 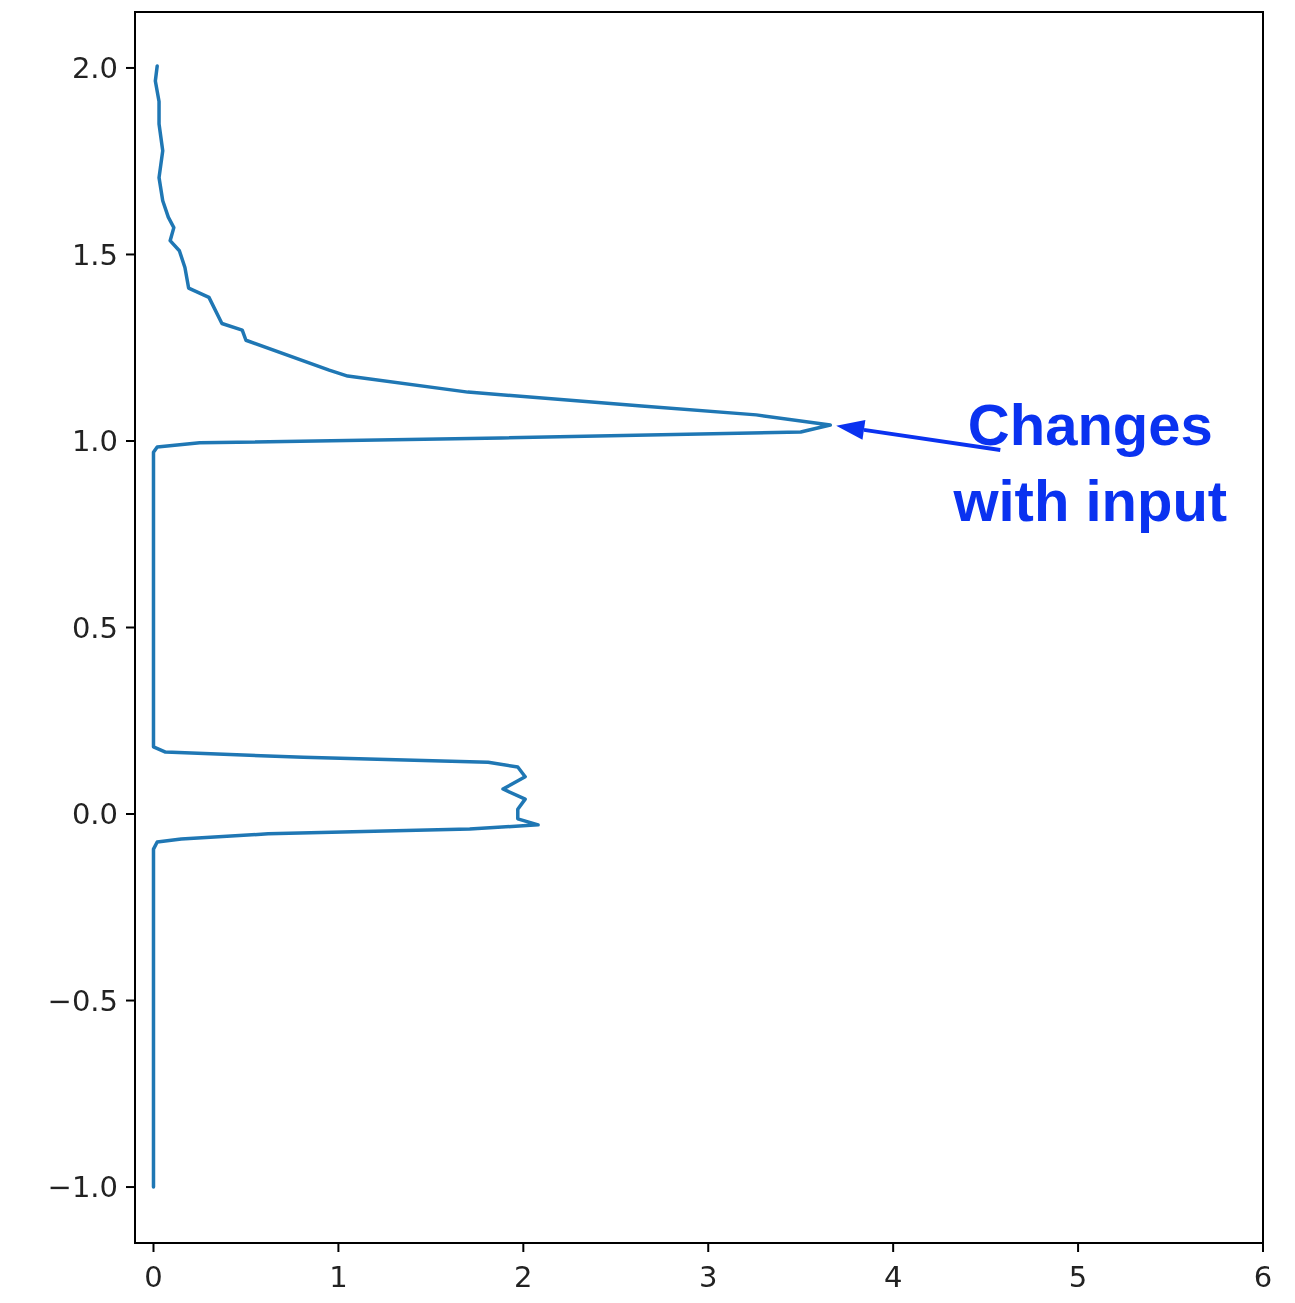 What do you see at coordinates (523, 1277) in the screenshot?
I see `x-tick-label: 2` at bounding box center [523, 1277].